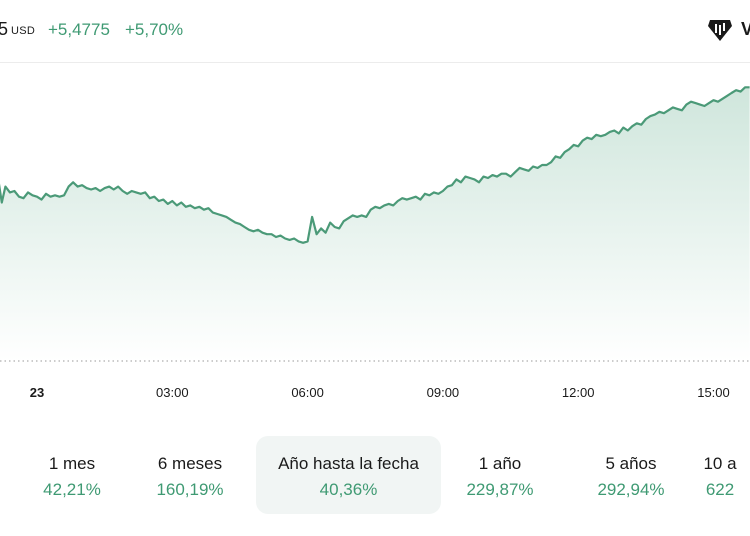  What do you see at coordinates (348, 489) in the screenshot?
I see `period-return: 40,36%` at bounding box center [348, 489].